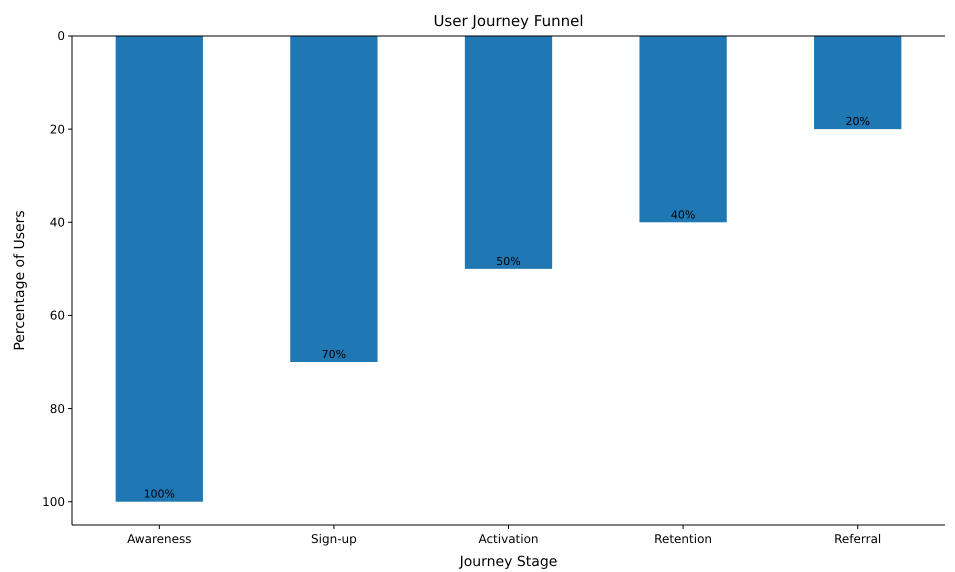  Describe the element at coordinates (159, 539) in the screenshot. I see `x-tick-label: Awareness` at that location.